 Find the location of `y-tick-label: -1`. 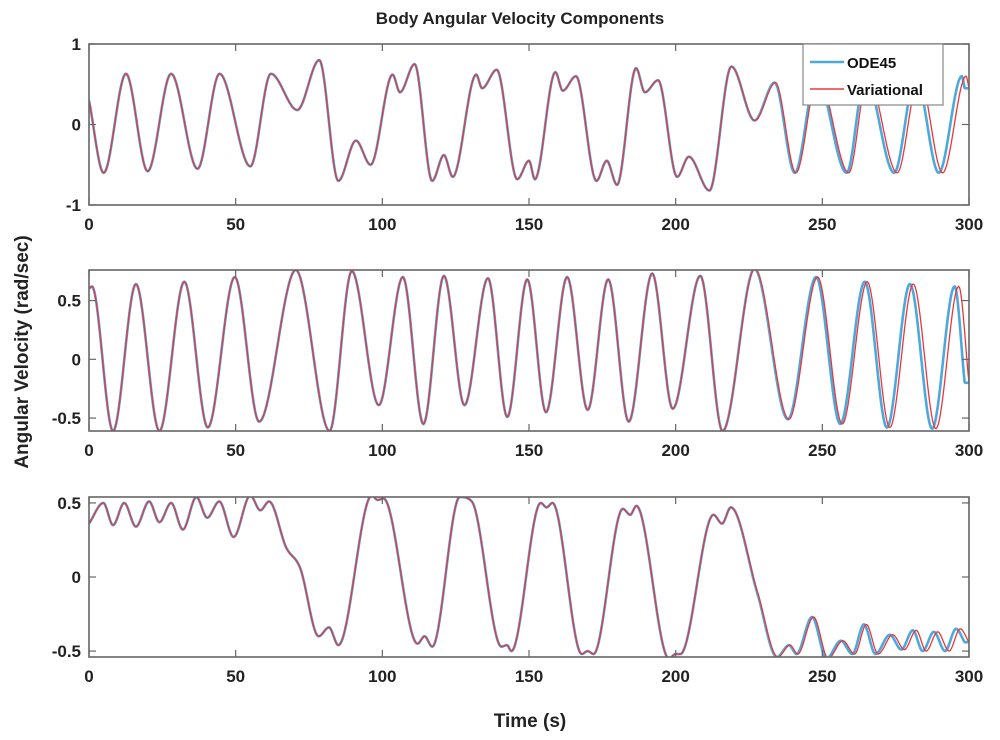

y-tick-label: -1 is located at coordinates (73, 205).